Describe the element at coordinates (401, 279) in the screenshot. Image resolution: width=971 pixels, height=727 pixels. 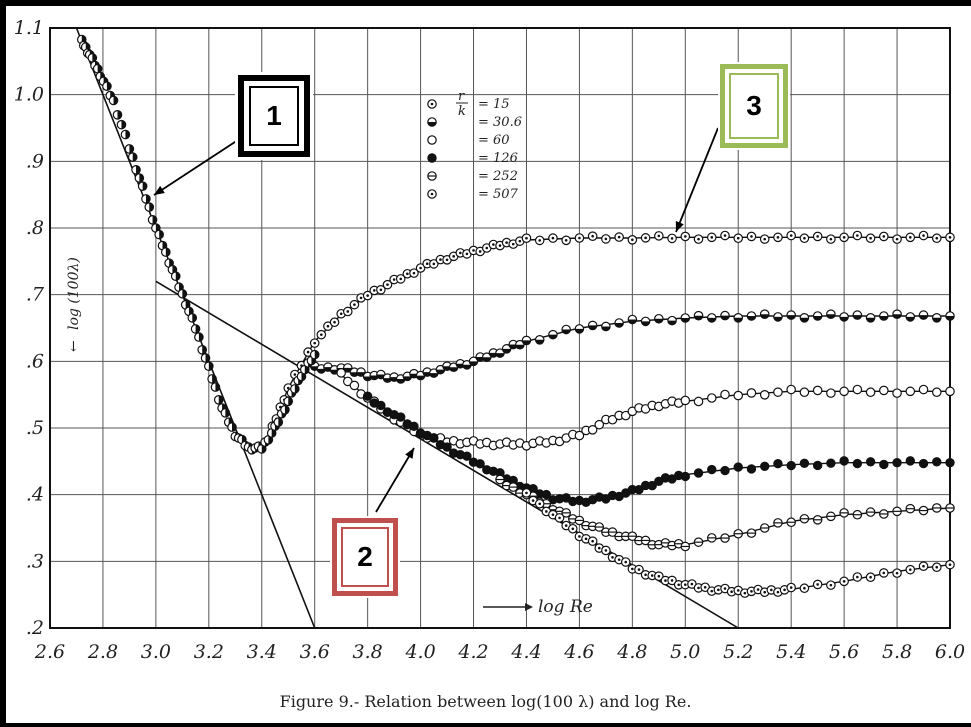
I see `point-s0-21-dot` at that location.